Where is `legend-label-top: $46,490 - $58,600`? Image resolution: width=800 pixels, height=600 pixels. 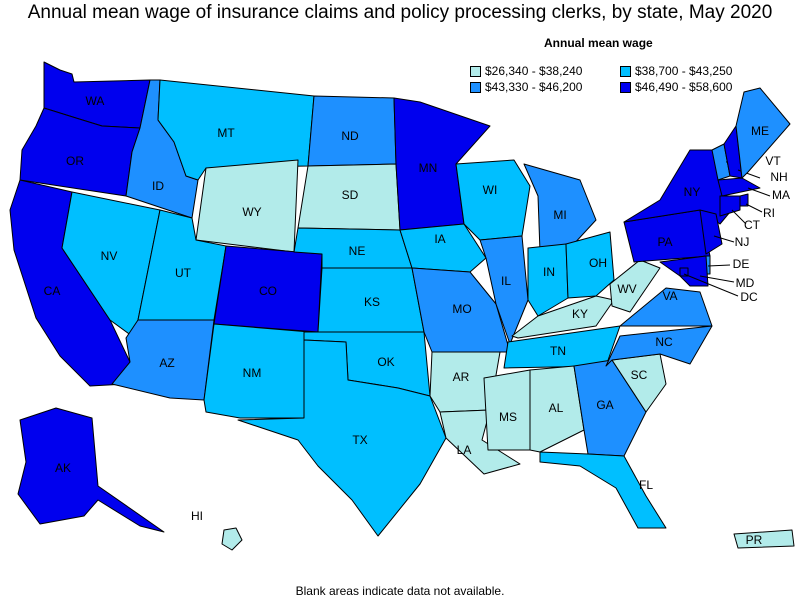 legend-label-top: $46,490 - $58,600 is located at coordinates (684, 87).